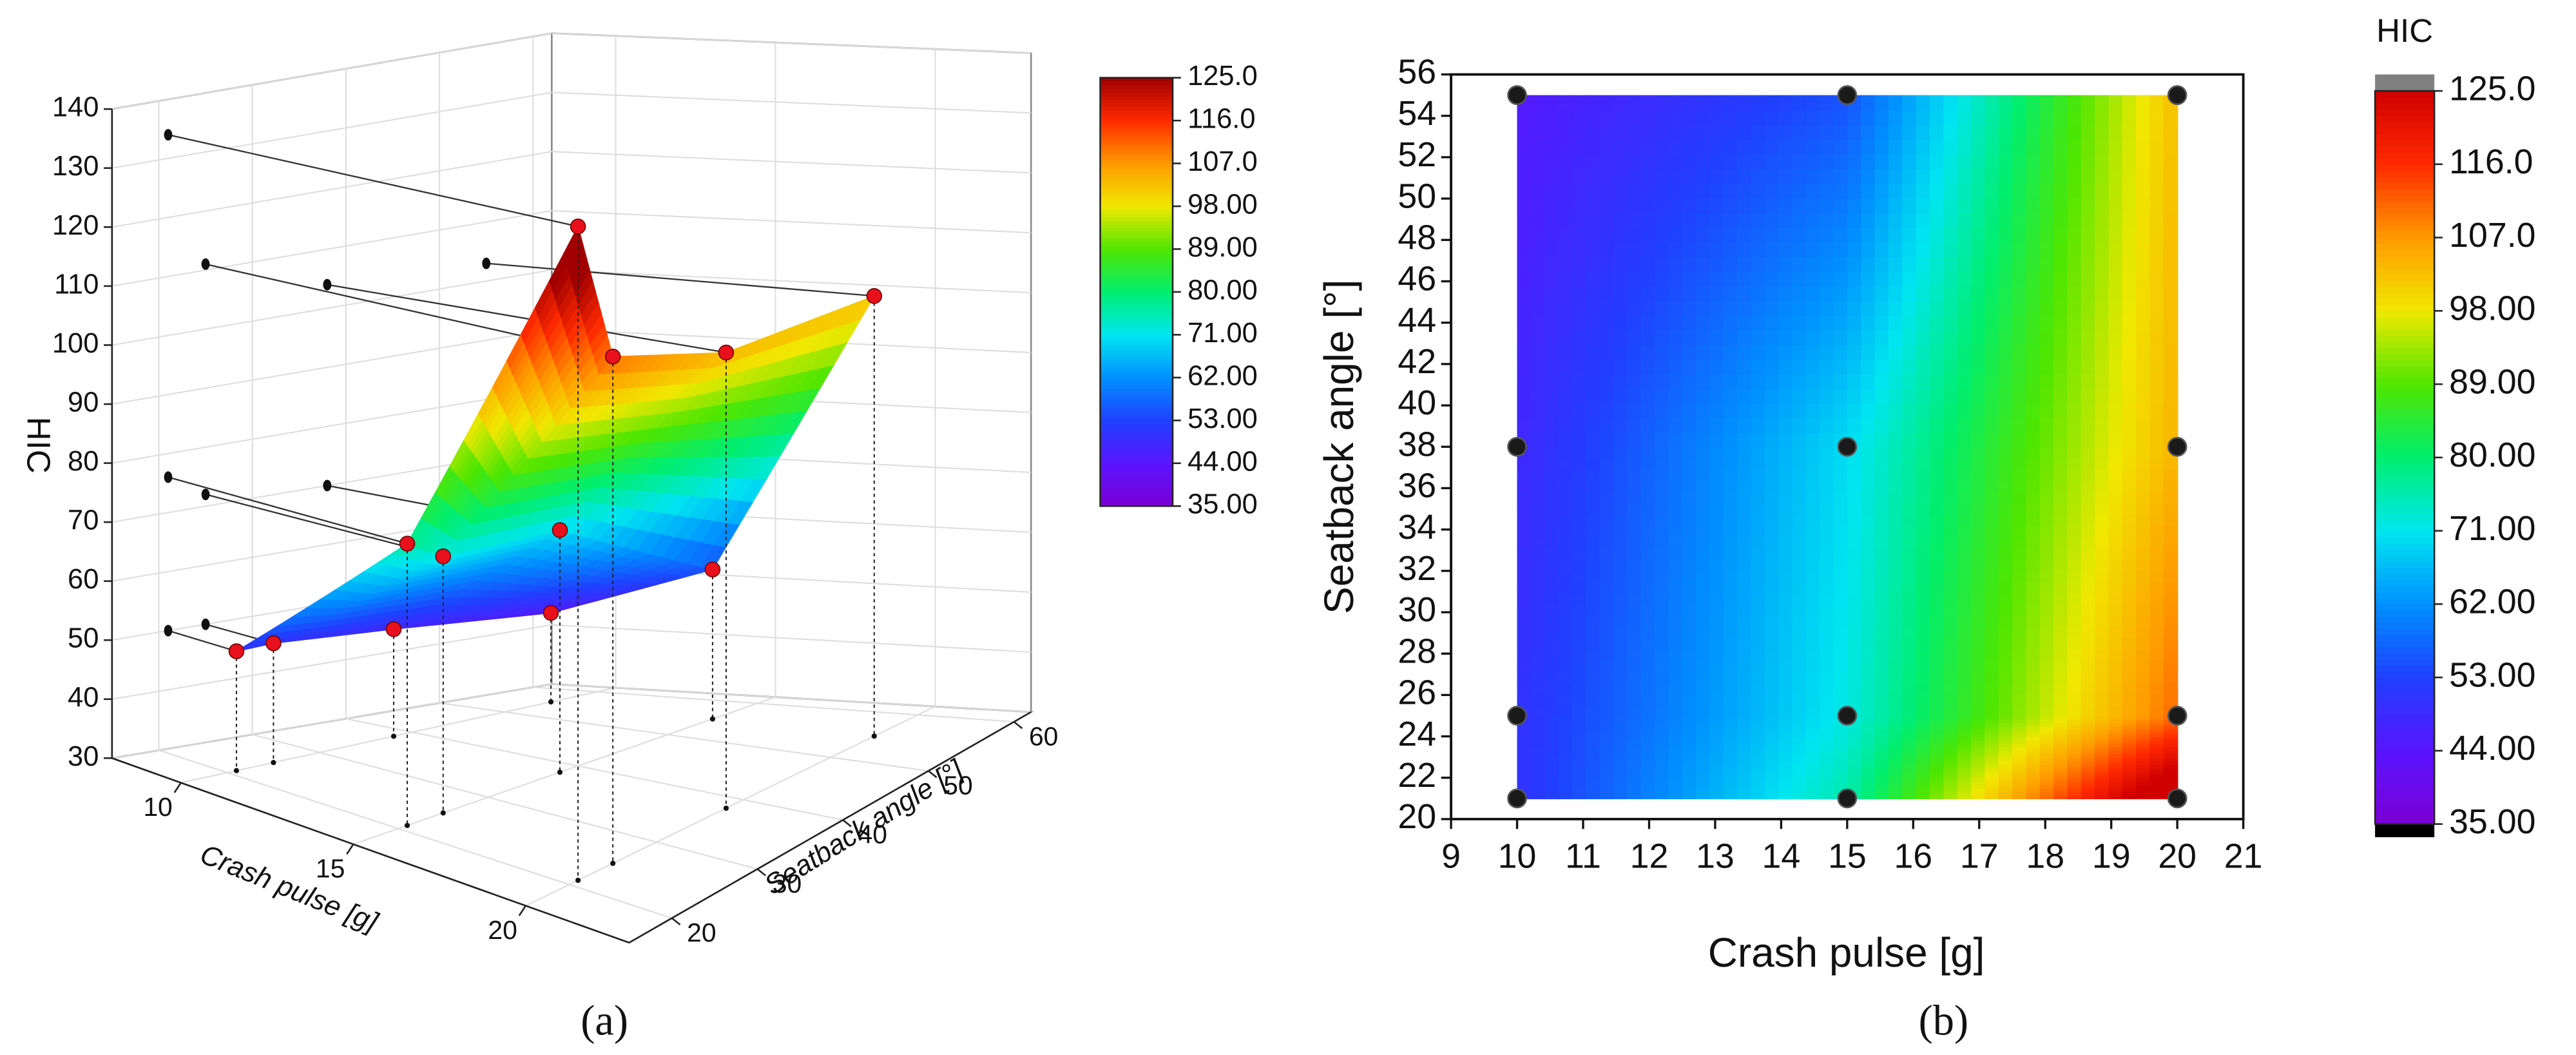 The width and height of the screenshot is (2576, 1055). What do you see at coordinates (713, 569) in the screenshot?
I see `data-point` at bounding box center [713, 569].